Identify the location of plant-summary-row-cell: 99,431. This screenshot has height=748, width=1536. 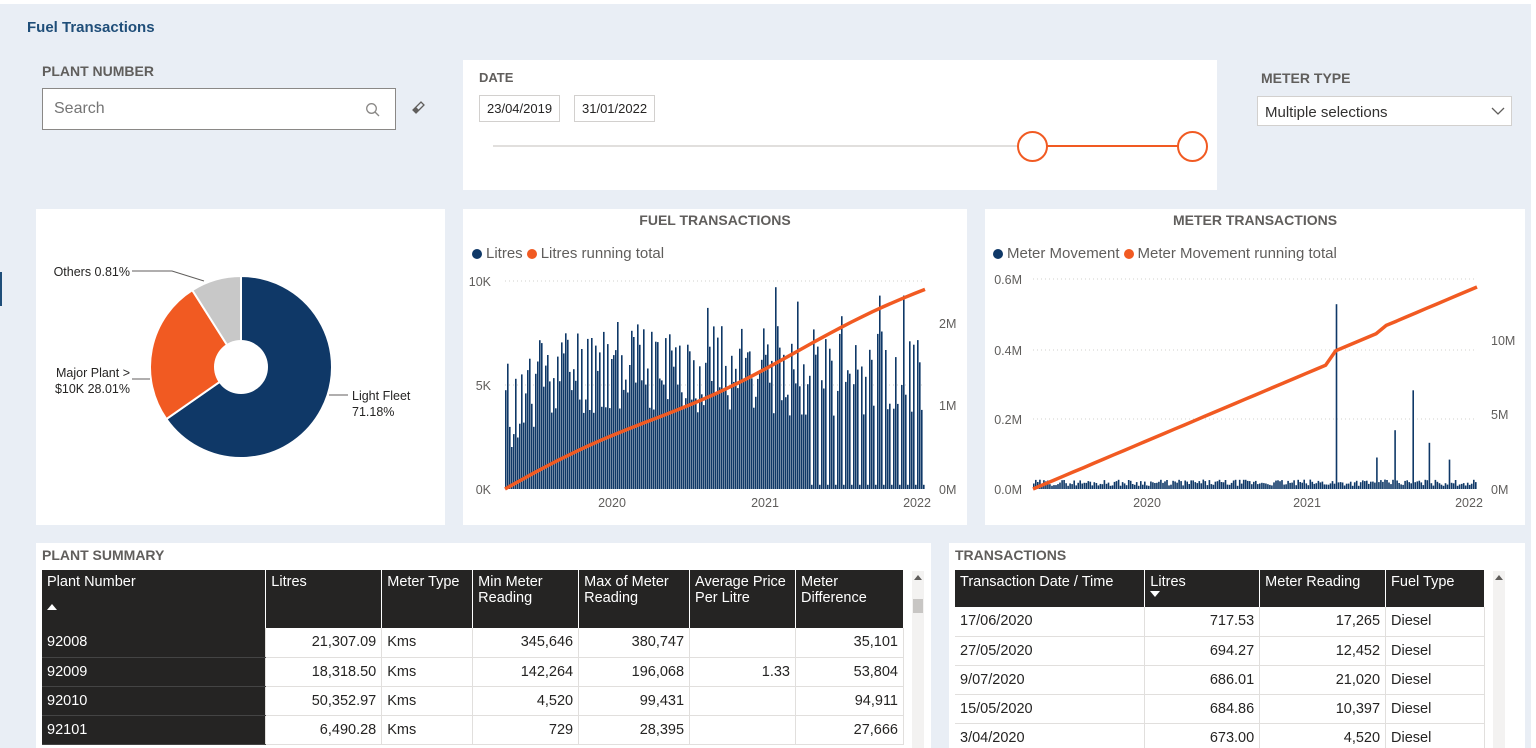
(634, 701).